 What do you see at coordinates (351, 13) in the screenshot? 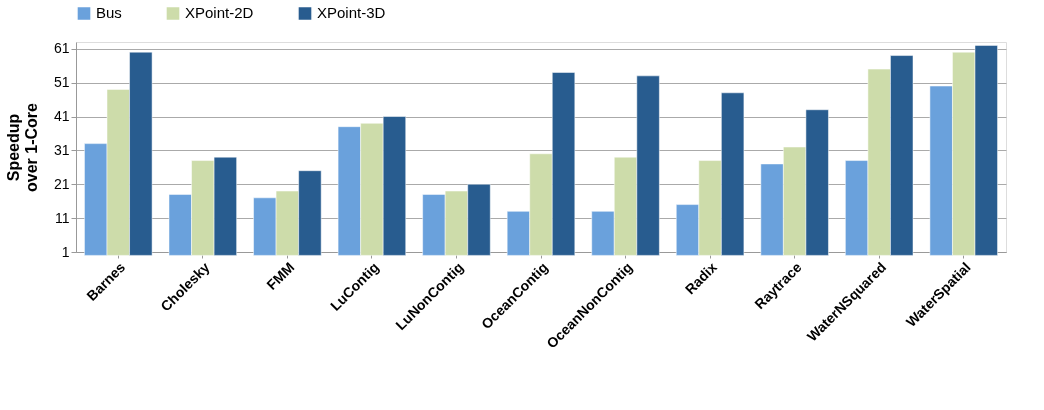
I see `legend-label: XPoint-3D` at bounding box center [351, 13].